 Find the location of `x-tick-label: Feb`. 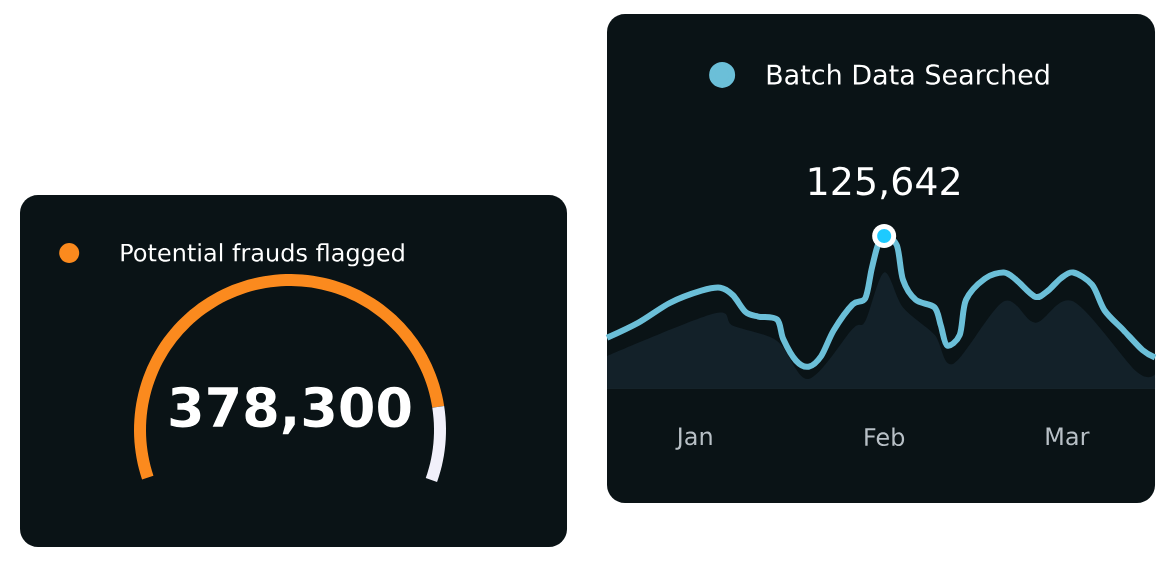

x-tick-label: Feb is located at coordinates (885, 437).